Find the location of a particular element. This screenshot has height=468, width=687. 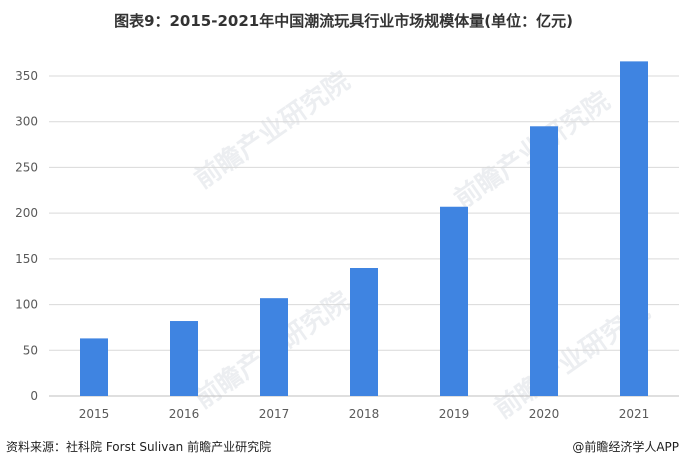

bar-2021 is located at coordinates (634, 228).